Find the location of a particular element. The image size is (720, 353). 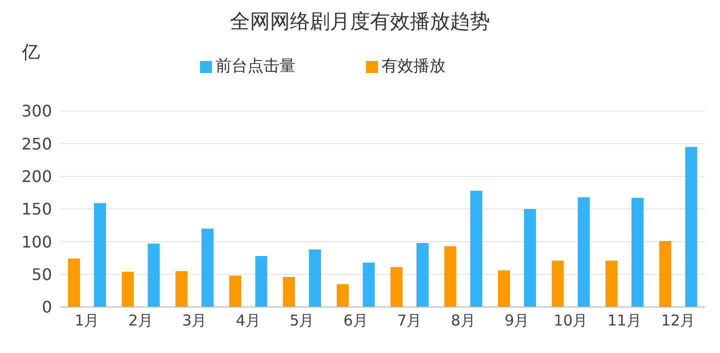

y-tick-label: 150 is located at coordinates (36, 209).